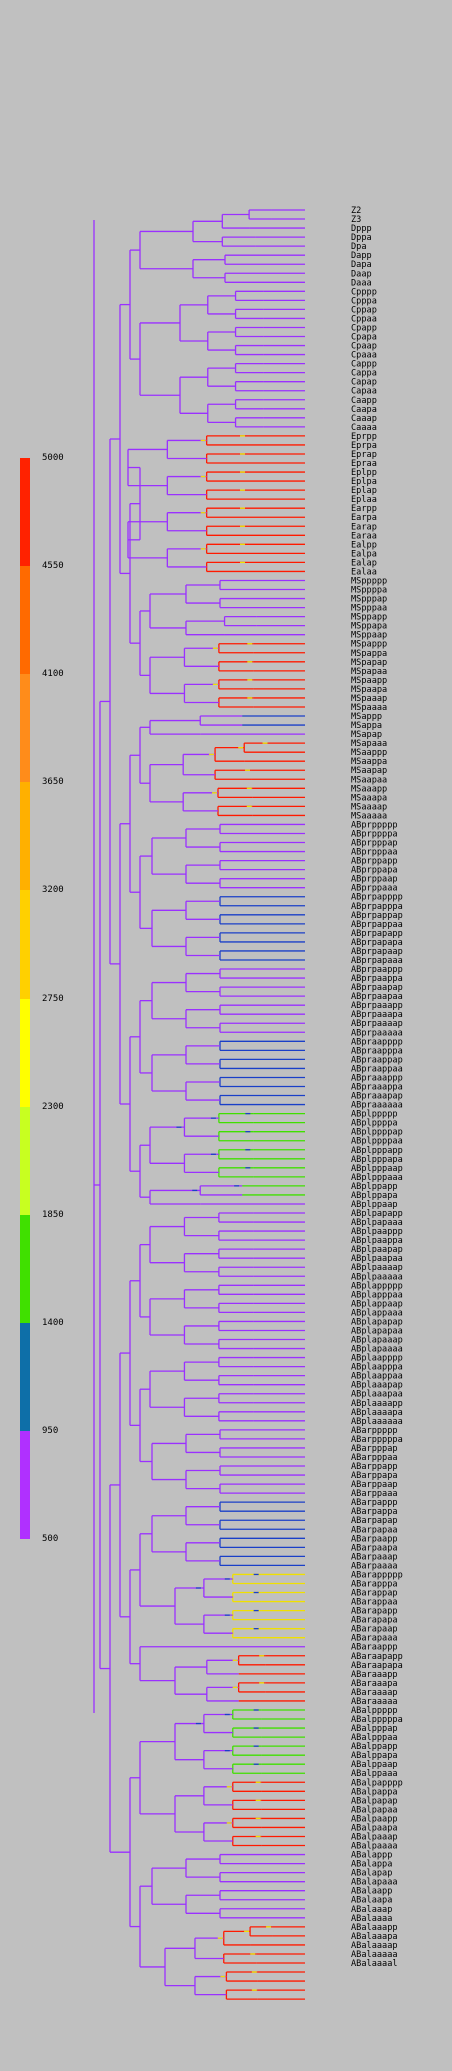 This screenshot has width=452, height=2071. I want to click on leaf-label: ABpraaappa, so click(377, 1088).